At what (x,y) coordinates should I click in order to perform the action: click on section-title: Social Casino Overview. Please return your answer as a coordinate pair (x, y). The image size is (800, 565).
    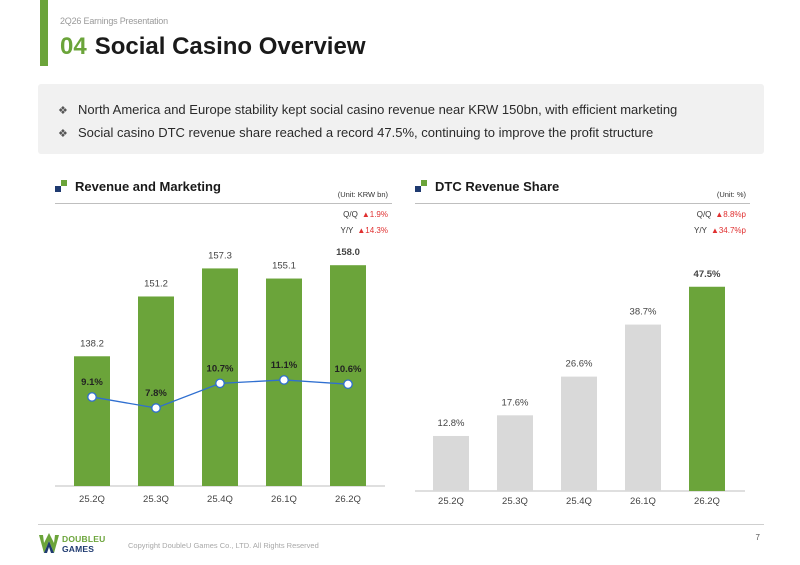
    Looking at the image, I should click on (230, 46).